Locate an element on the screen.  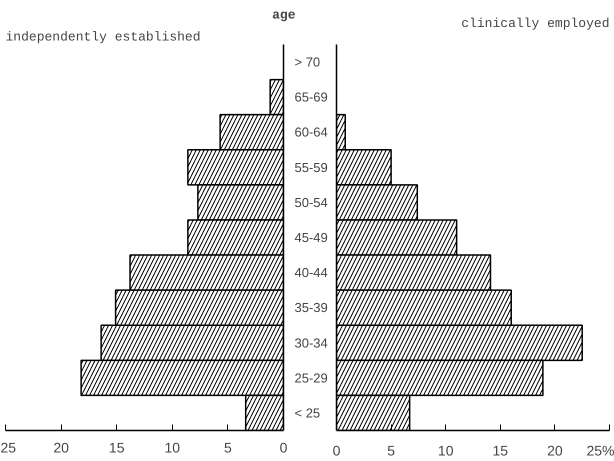
y-tick-label: 65-69 is located at coordinates (311, 97).